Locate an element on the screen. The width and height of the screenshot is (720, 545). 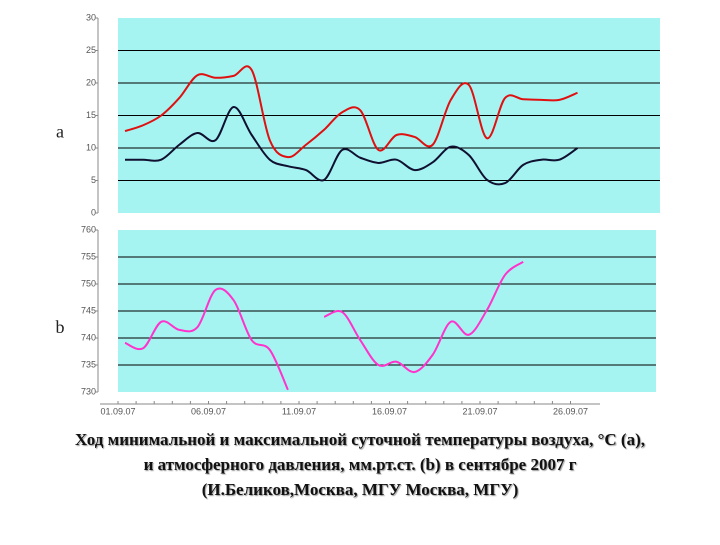
x-tick-label: 11.09.07 is located at coordinates (299, 411).